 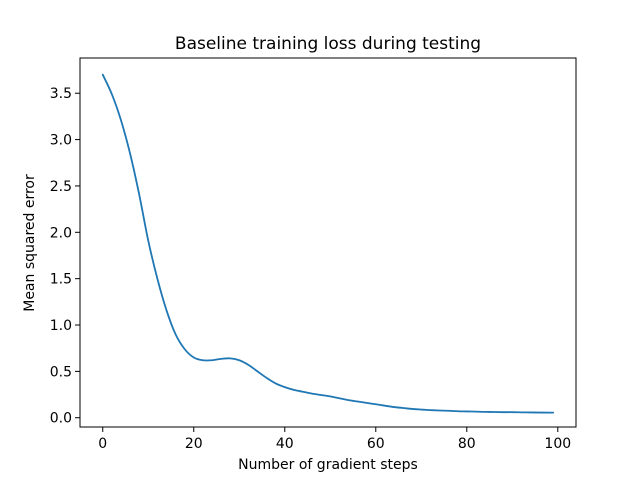 What do you see at coordinates (194, 444) in the screenshot?
I see `x-tick-label: 20` at bounding box center [194, 444].